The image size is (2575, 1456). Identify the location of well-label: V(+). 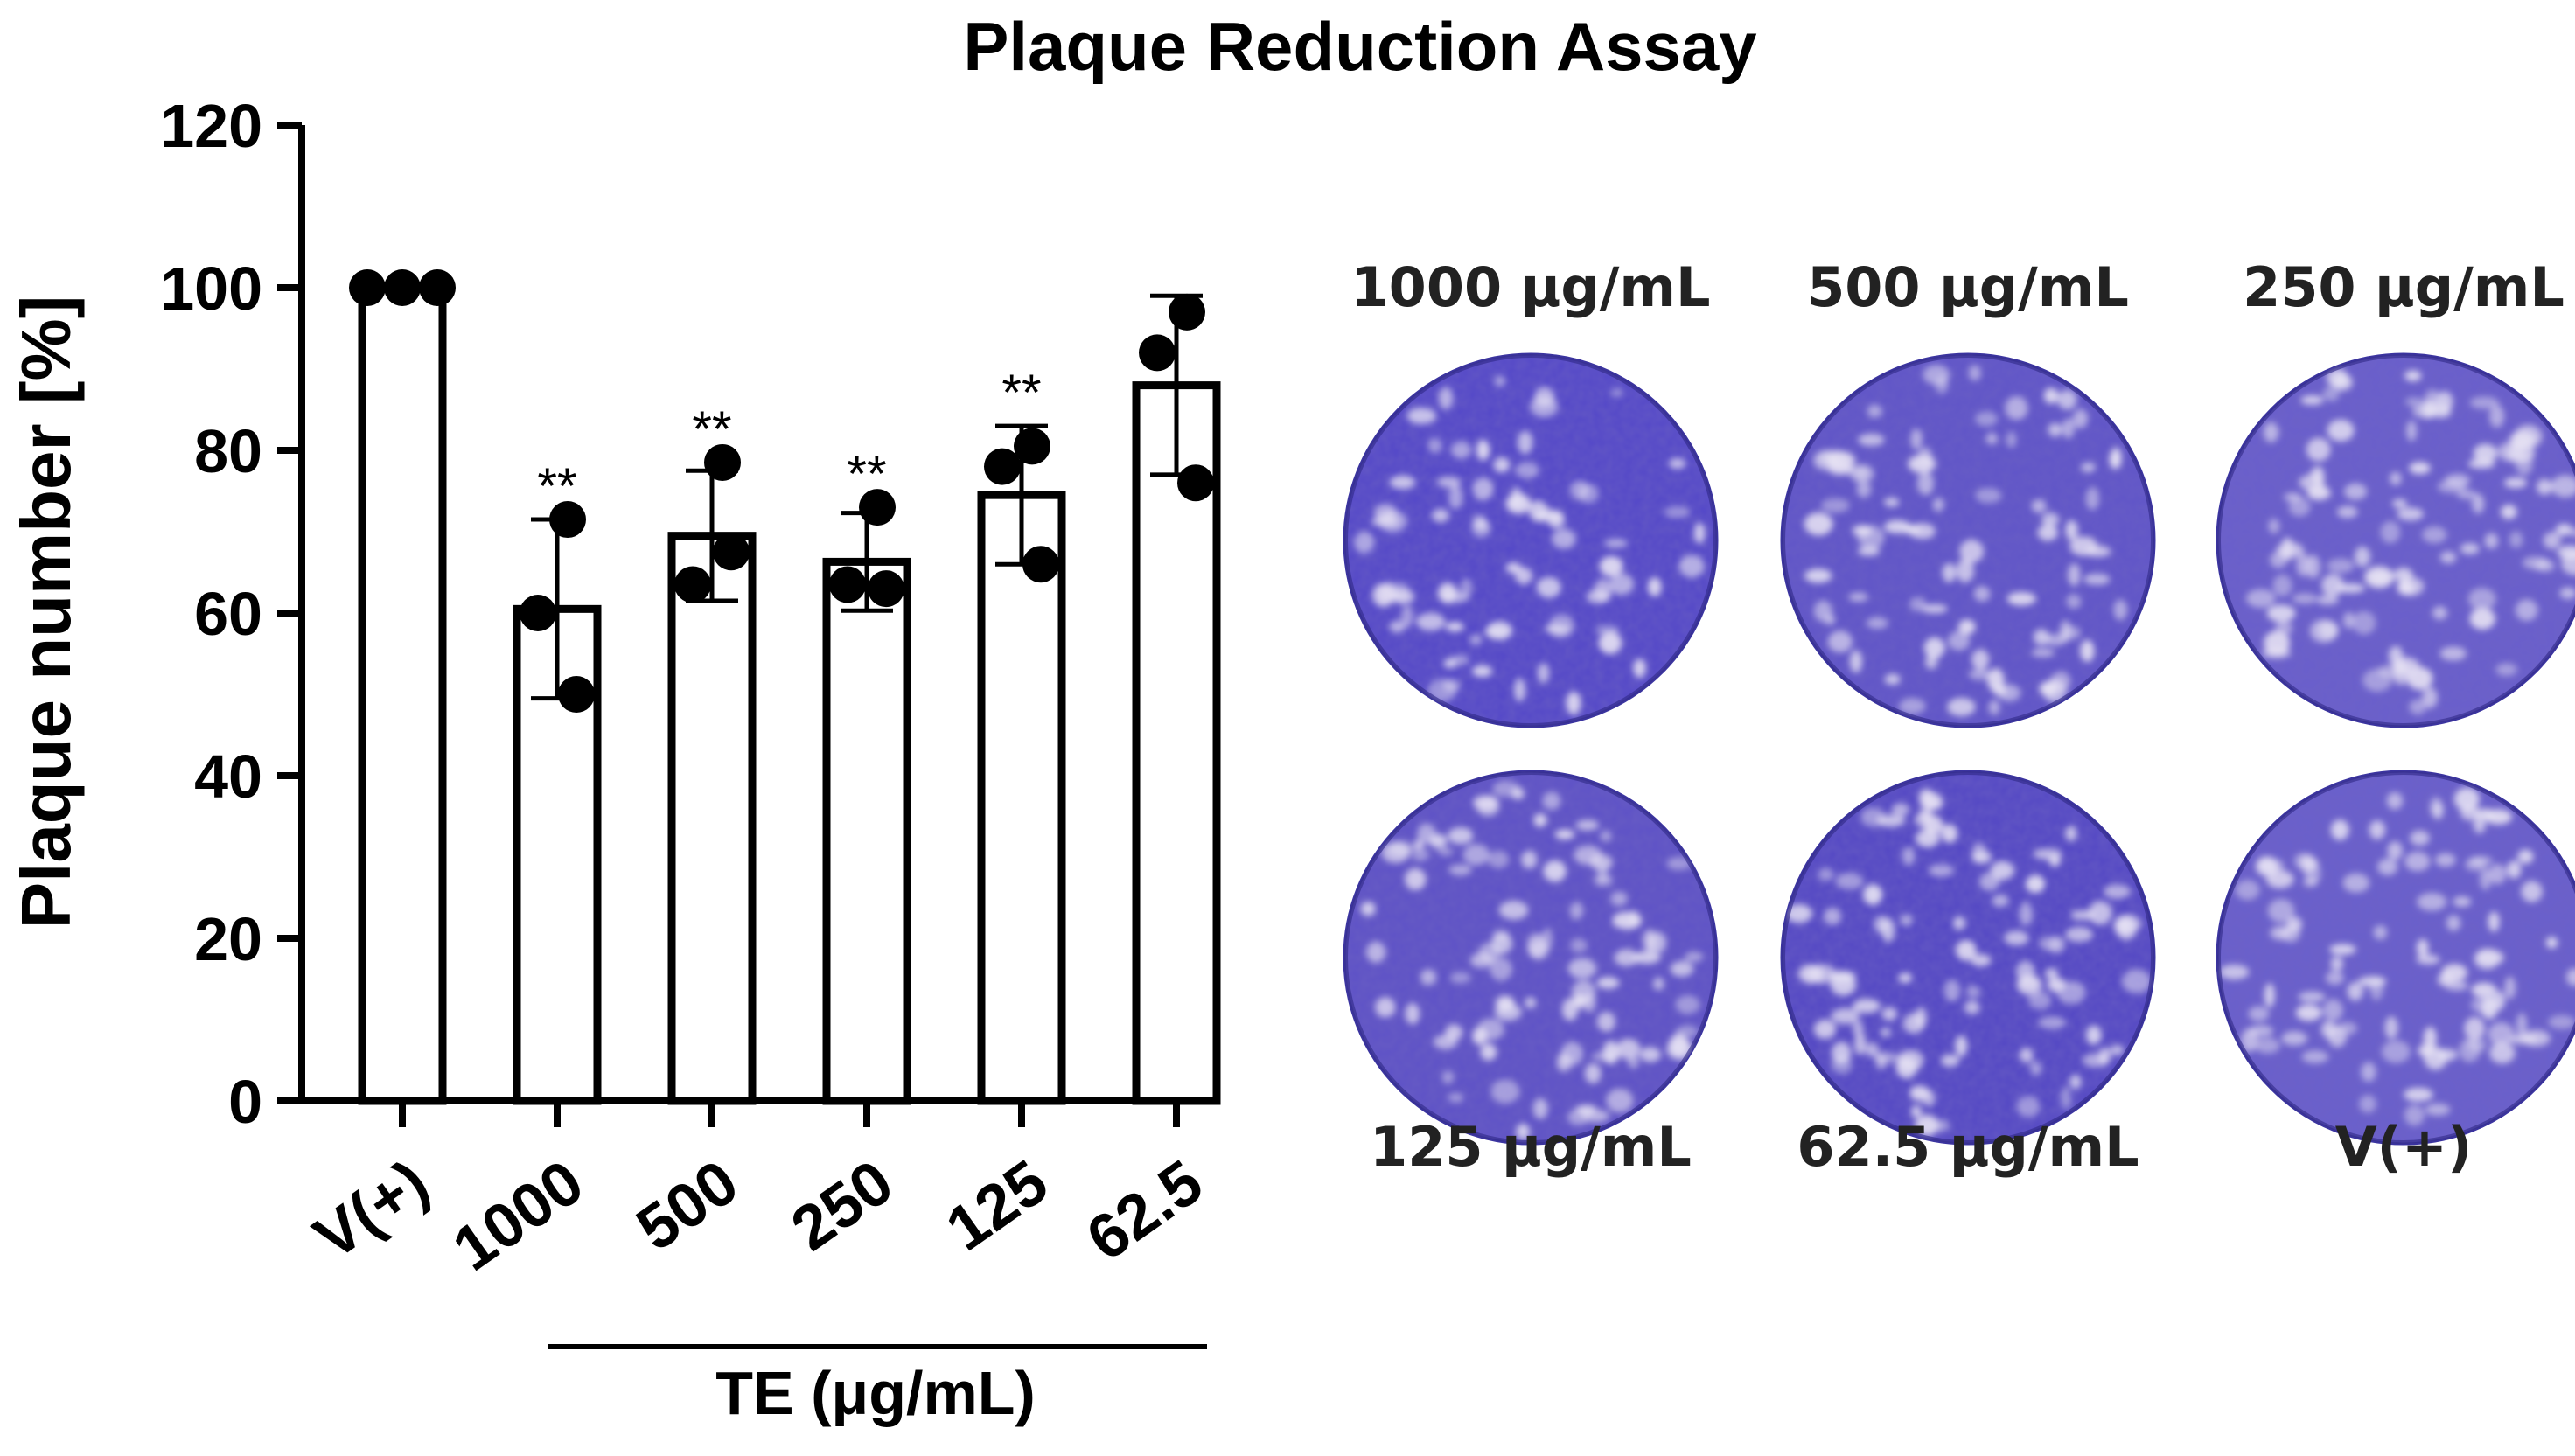
(2404, 1147).